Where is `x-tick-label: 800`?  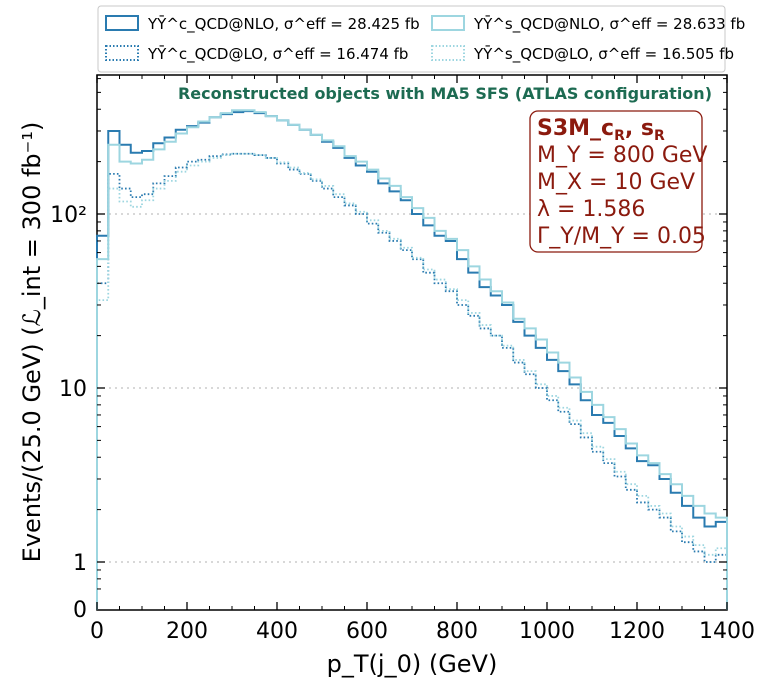
x-tick-label: 800 is located at coordinates (457, 631).